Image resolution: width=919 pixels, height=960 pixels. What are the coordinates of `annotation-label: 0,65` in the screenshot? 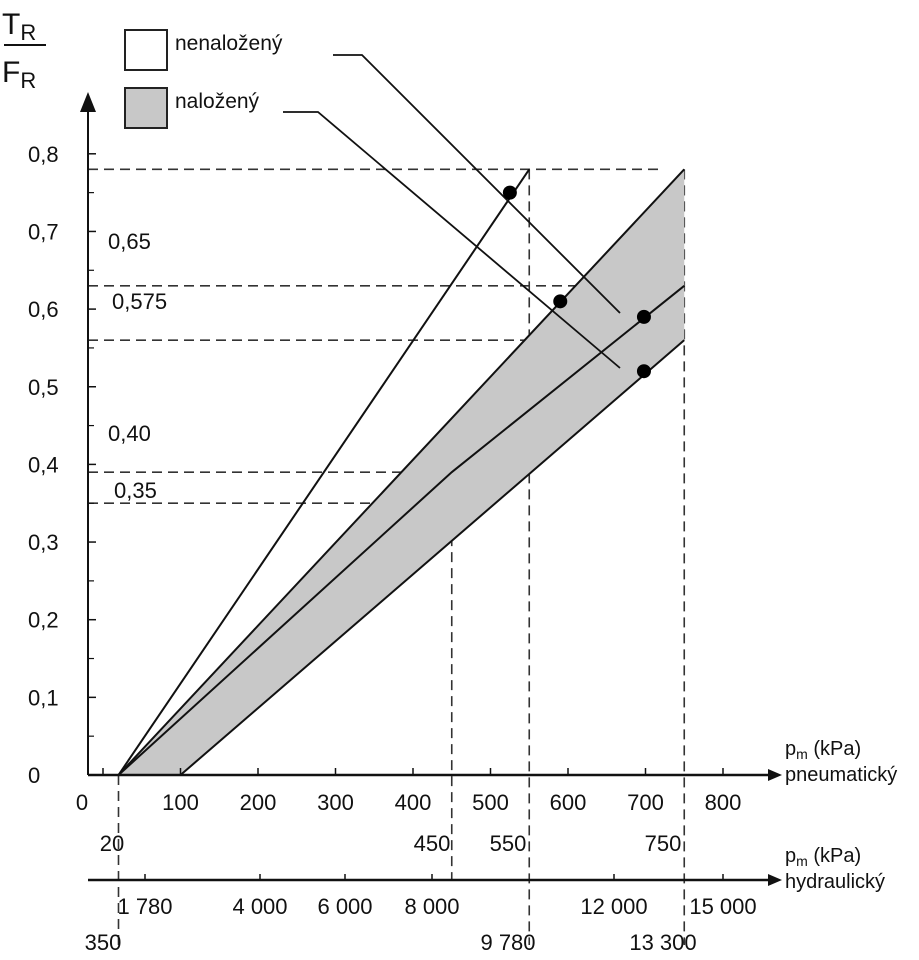 It's located at (129, 241).